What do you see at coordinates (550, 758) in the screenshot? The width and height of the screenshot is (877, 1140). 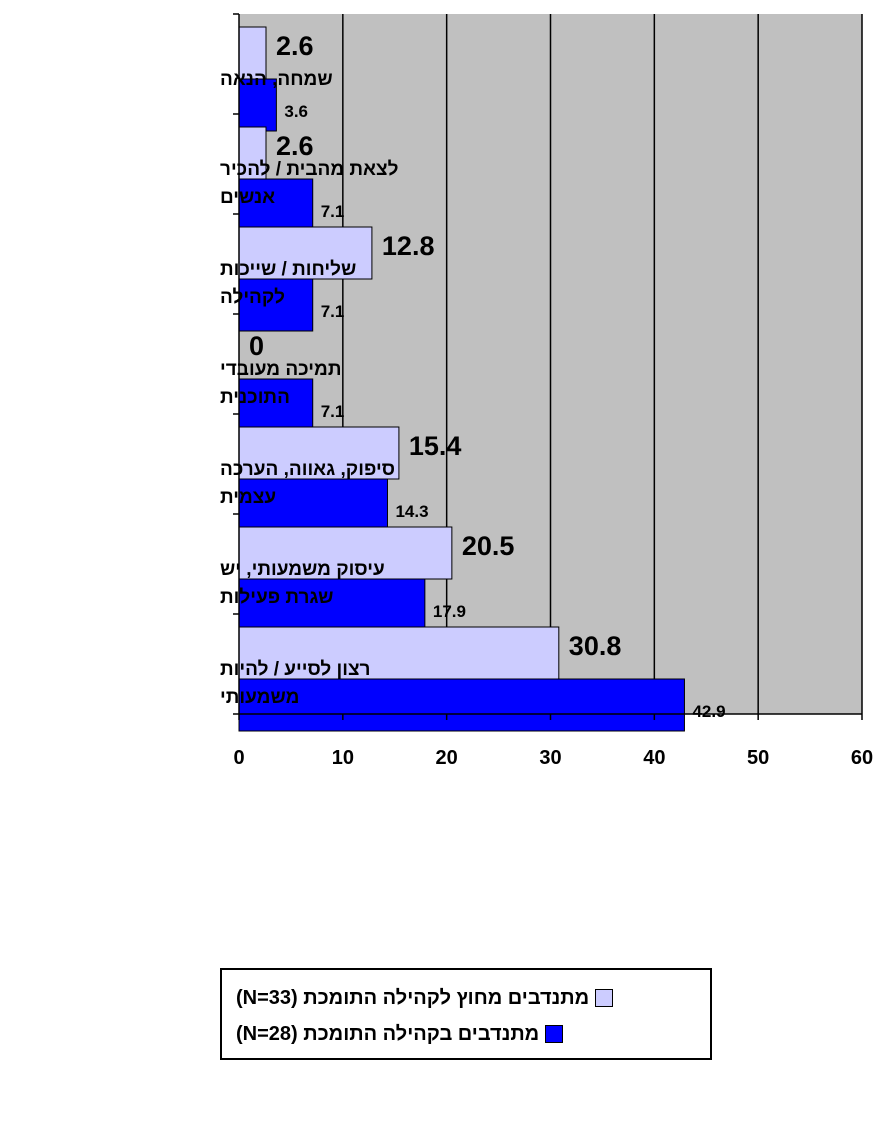 I see `x-tick-label: 30` at bounding box center [550, 758].